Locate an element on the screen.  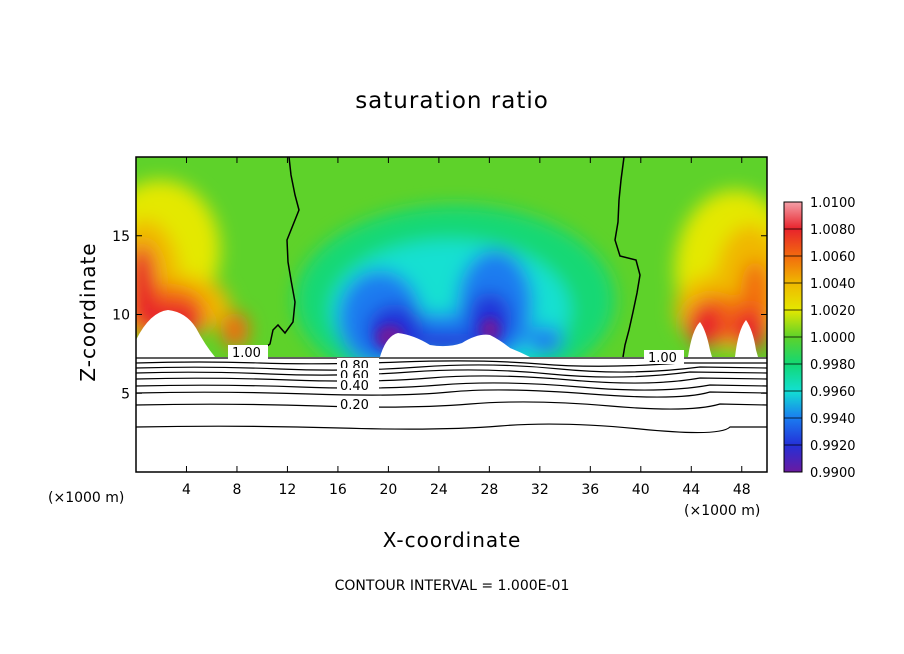
colorbar-label: 1.0020 is located at coordinates (833, 311).